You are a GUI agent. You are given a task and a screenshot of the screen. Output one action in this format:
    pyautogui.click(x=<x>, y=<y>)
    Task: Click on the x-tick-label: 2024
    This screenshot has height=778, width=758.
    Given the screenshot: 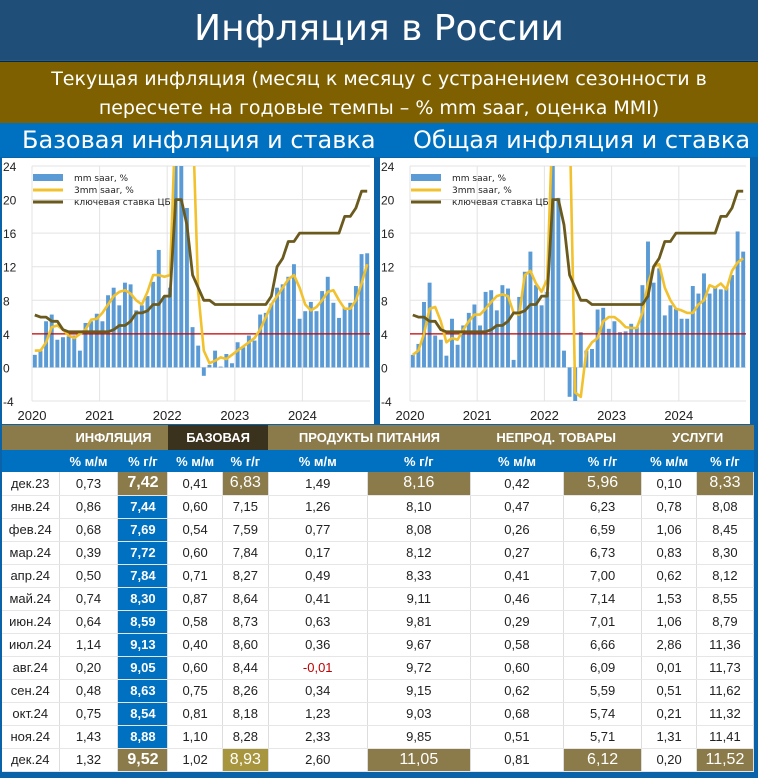 What is the action you would take?
    pyautogui.click(x=302, y=415)
    